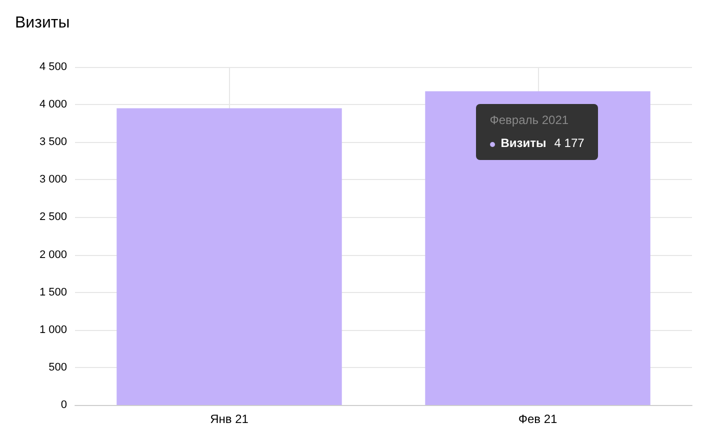  I want to click on chart-title: Визиты, so click(42, 23).